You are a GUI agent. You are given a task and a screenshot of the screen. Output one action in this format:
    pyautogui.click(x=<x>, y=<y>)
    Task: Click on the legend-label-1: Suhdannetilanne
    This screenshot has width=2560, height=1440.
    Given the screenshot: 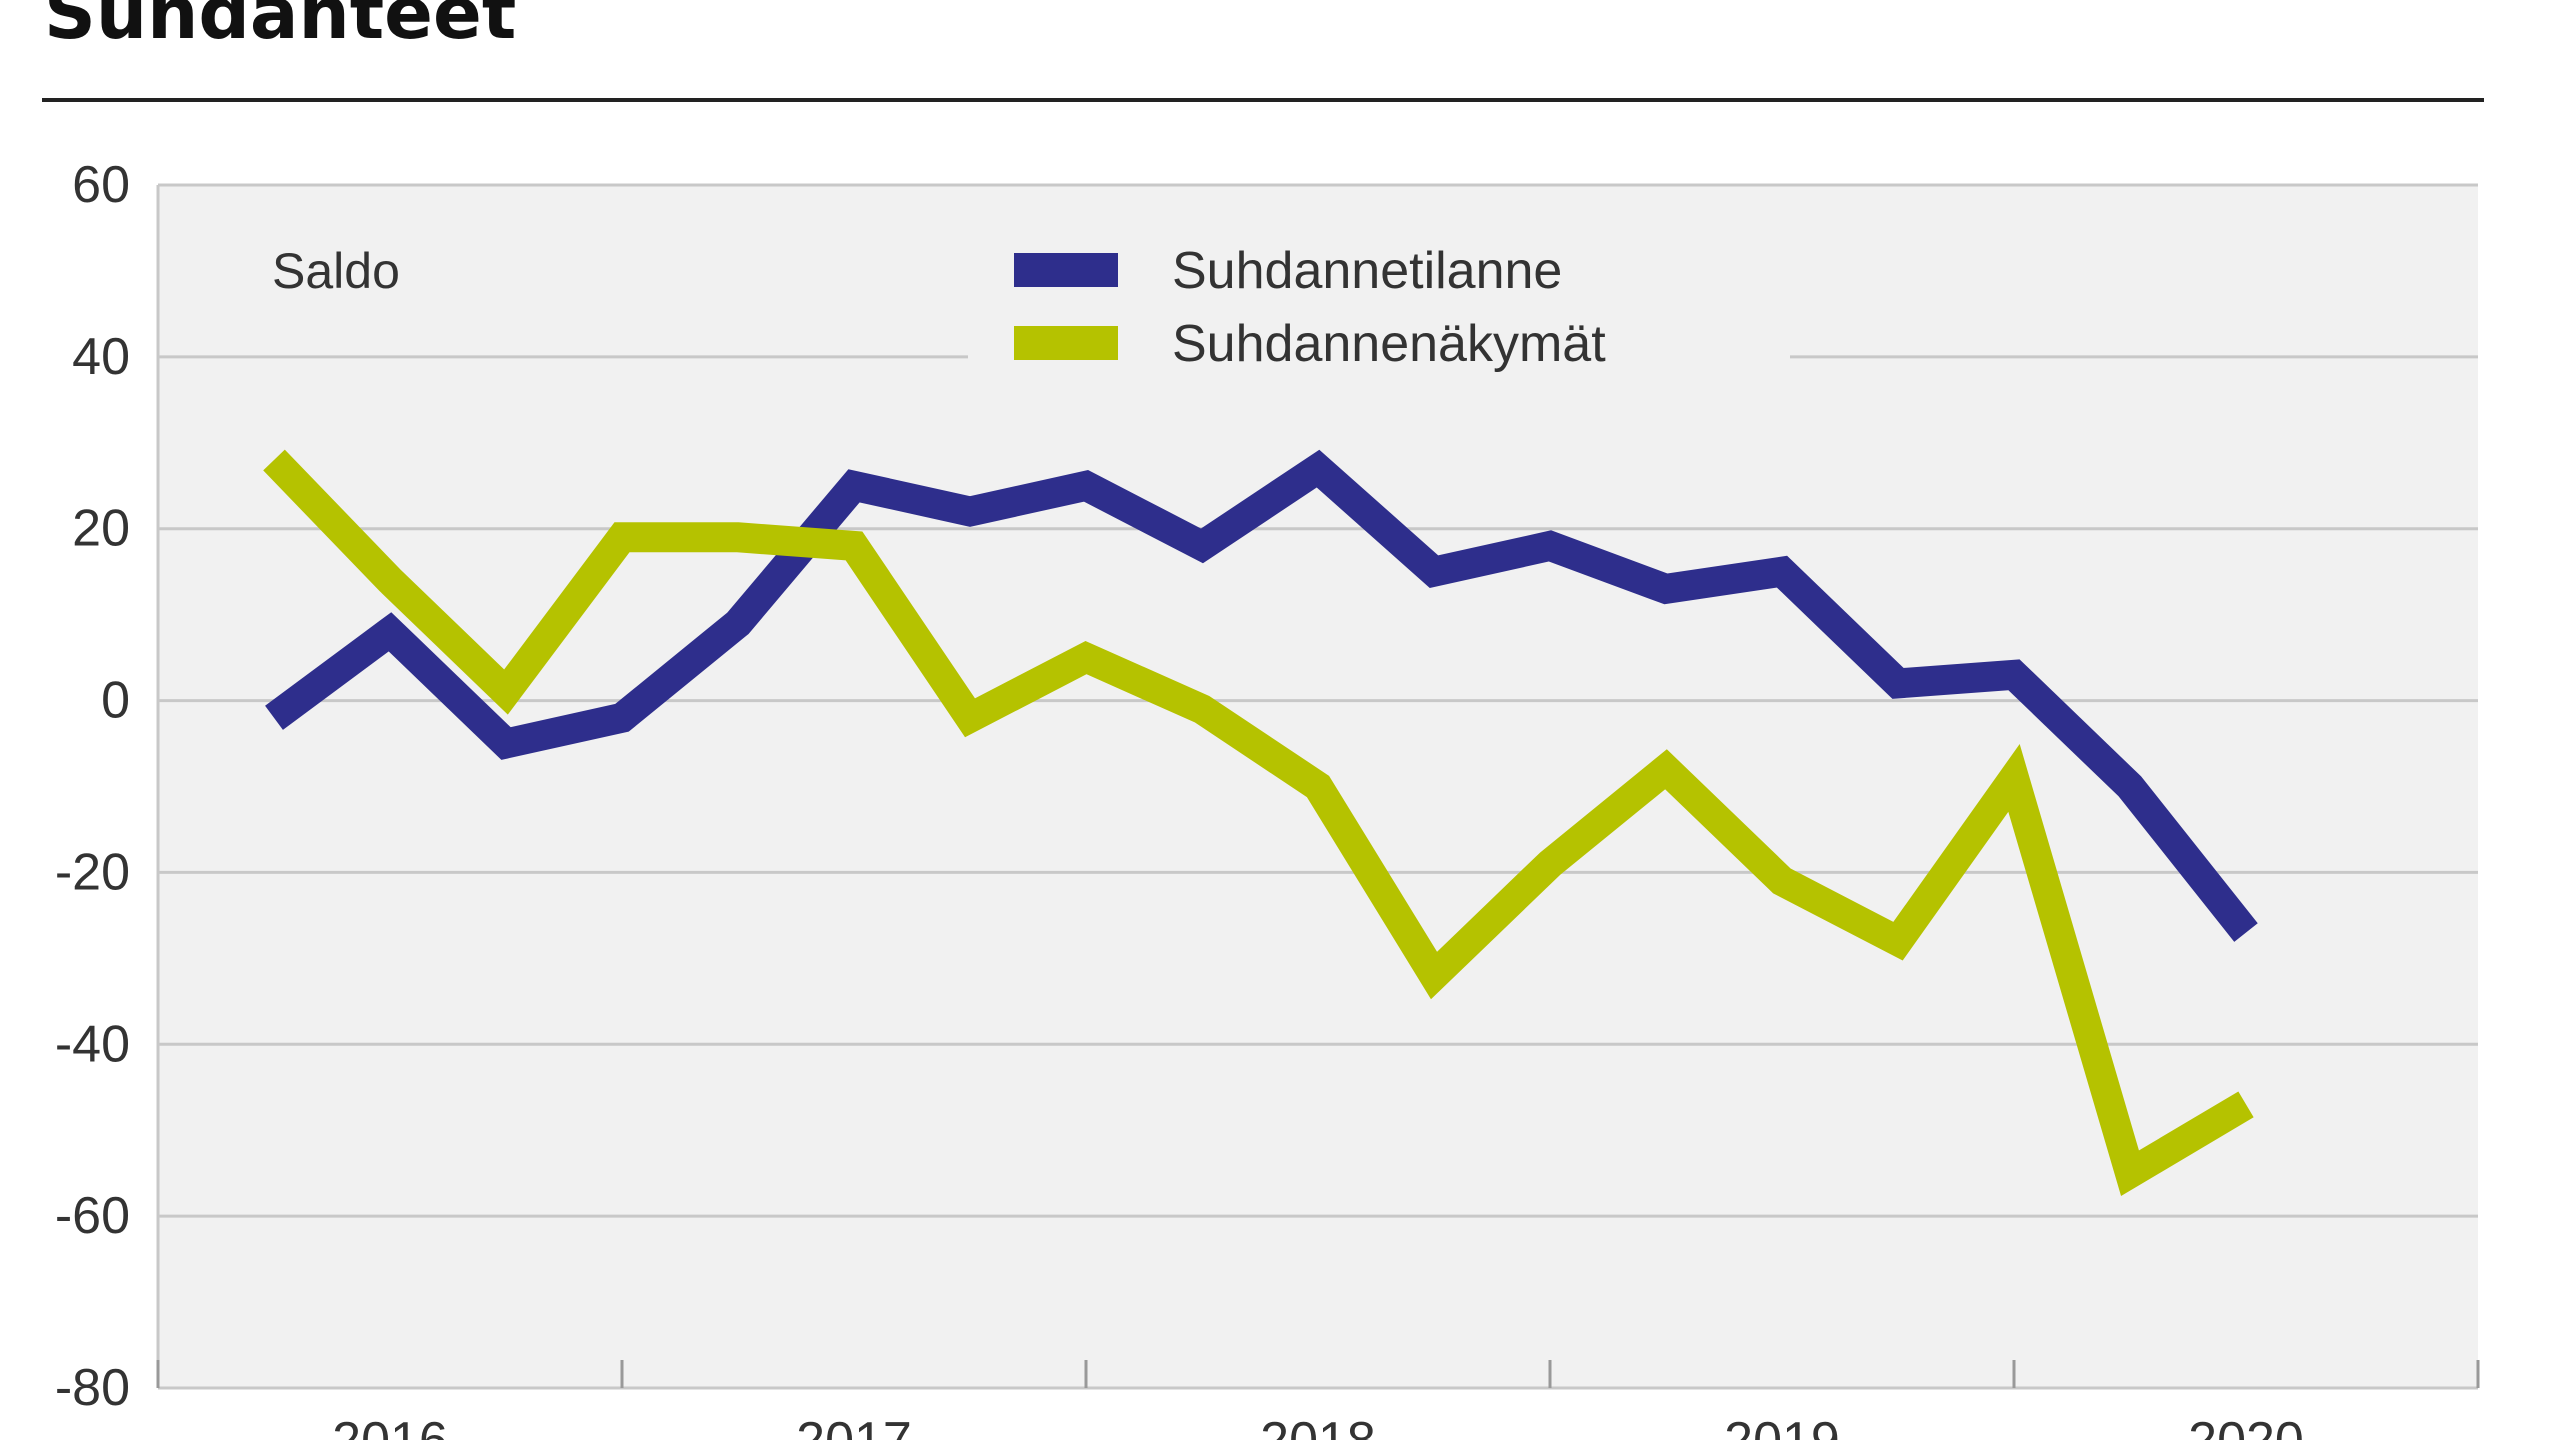 What is the action you would take?
    pyautogui.click(x=1367, y=271)
    